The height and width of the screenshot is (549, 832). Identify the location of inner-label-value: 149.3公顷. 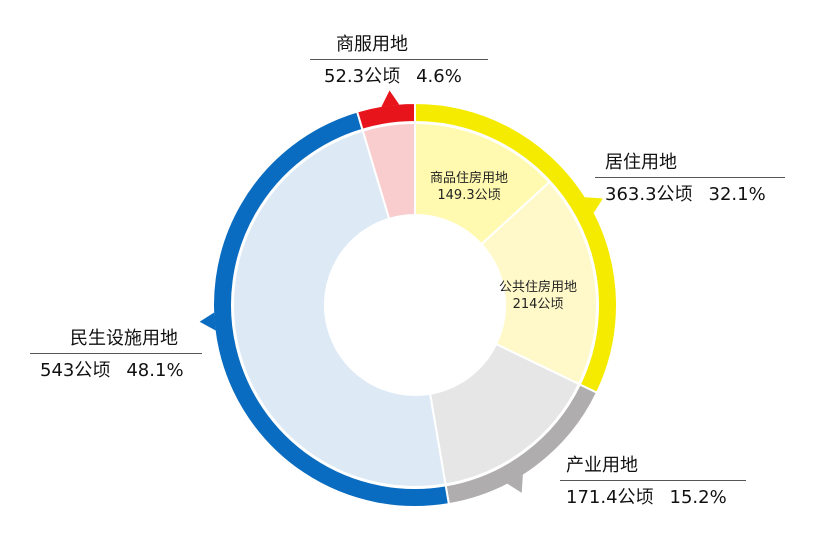
(469, 195).